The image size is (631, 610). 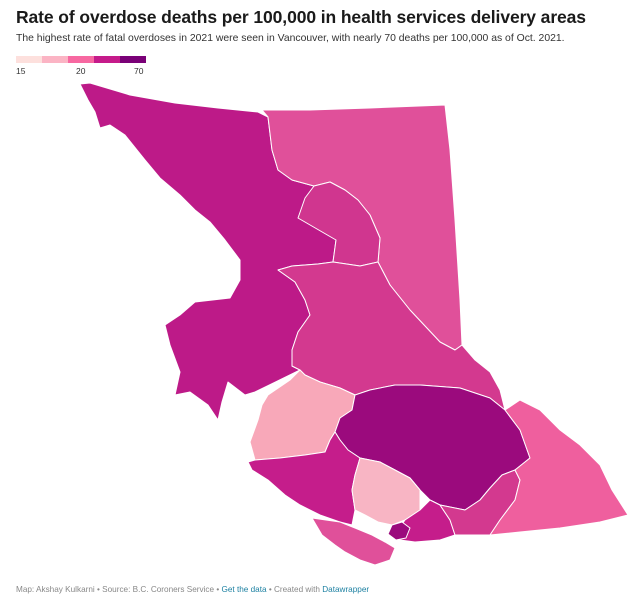 What do you see at coordinates (399, 531) in the screenshot?
I see `region-vancouver` at bounding box center [399, 531].